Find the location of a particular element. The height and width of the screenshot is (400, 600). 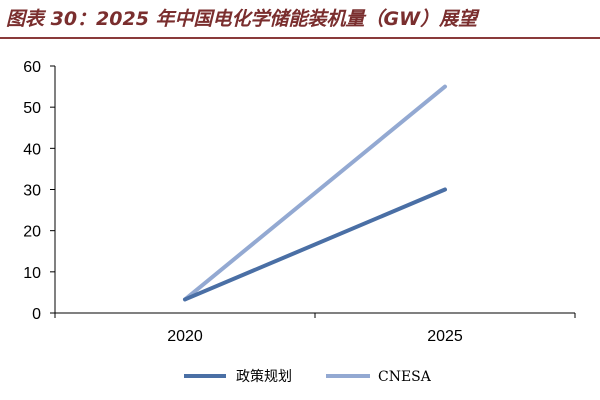

y-tick-label: 30 is located at coordinates (32, 191).